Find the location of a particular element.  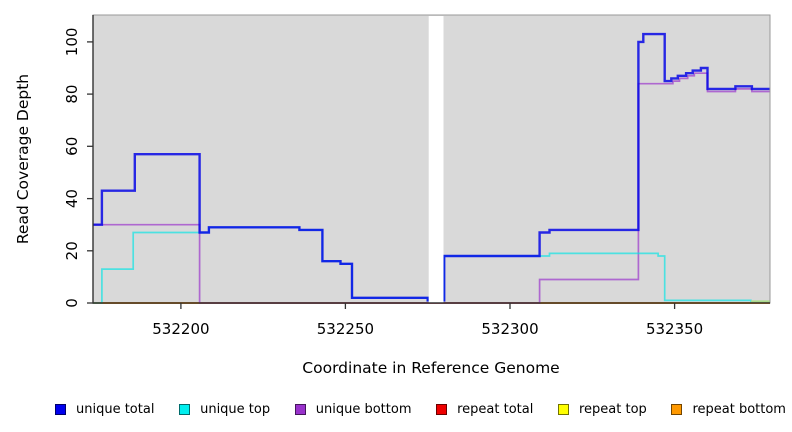

legend-label: unique top is located at coordinates (235, 409).